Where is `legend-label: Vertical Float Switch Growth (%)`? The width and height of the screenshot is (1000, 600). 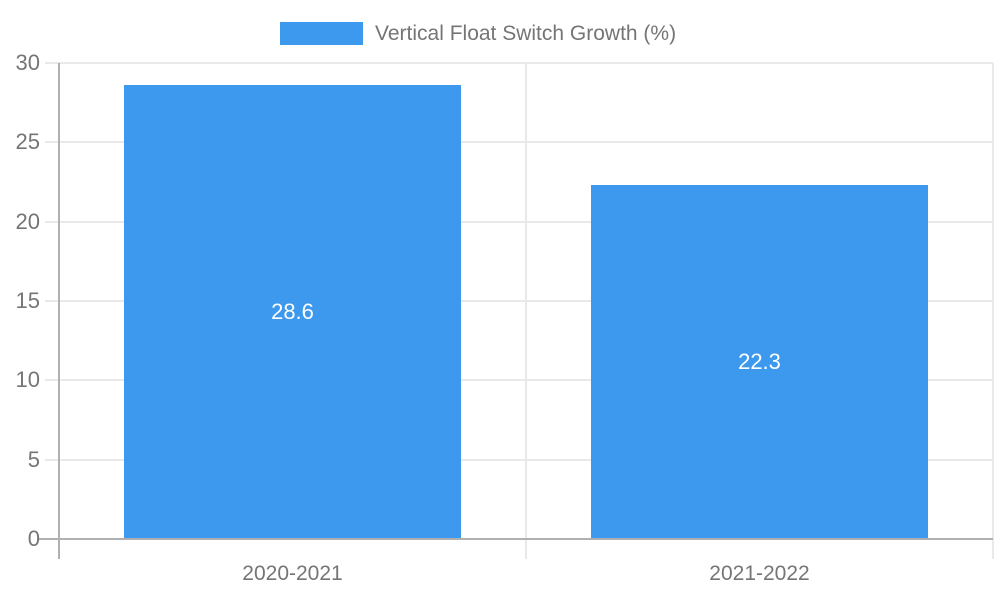 legend-label: Vertical Float Switch Growth (%) is located at coordinates (526, 33).